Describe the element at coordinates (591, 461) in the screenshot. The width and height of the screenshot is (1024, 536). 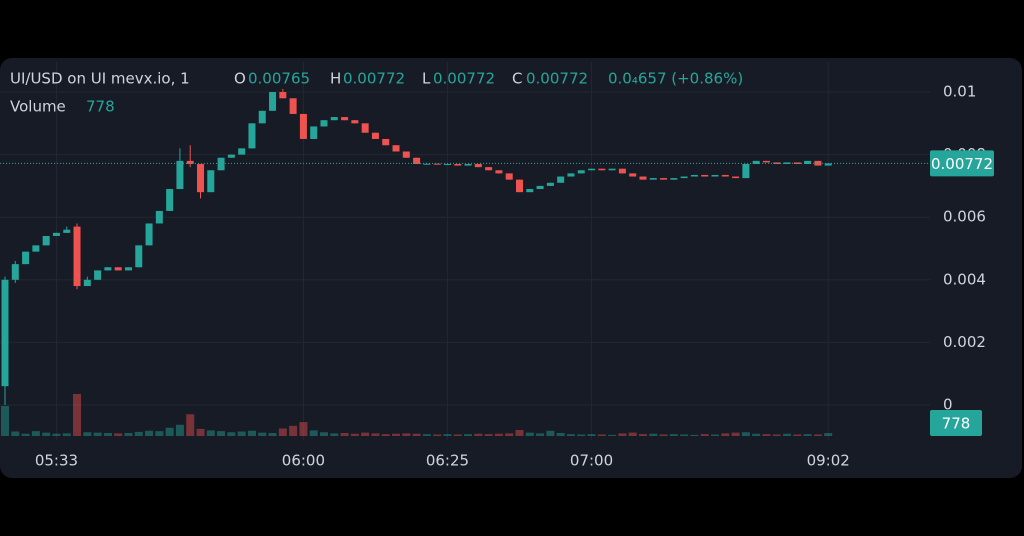
I see `x-tick-label: 07:00` at that location.